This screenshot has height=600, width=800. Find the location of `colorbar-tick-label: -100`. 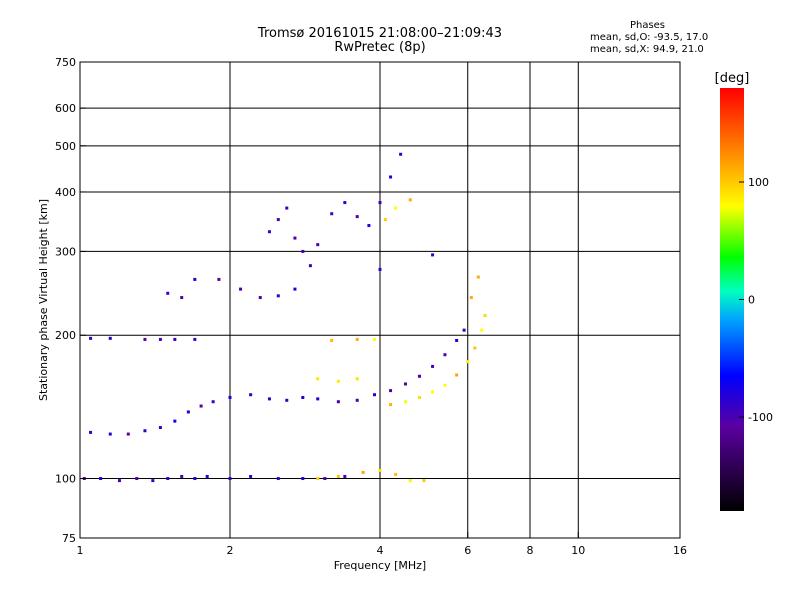

colorbar-tick-label: -100 is located at coordinates (760, 417).